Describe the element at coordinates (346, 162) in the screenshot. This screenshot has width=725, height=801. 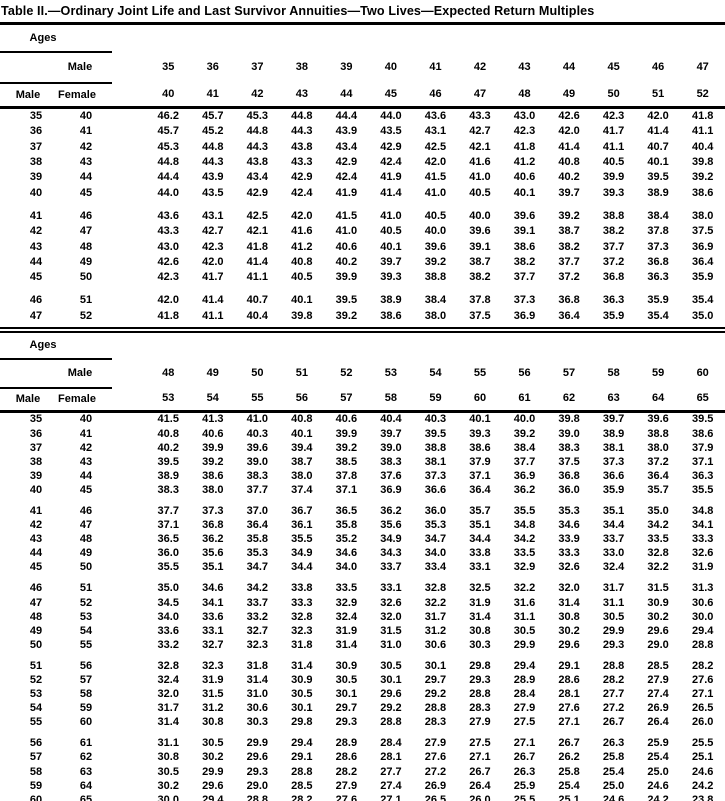
I see `expected-return-multiple-cell: 42.9` at that location.